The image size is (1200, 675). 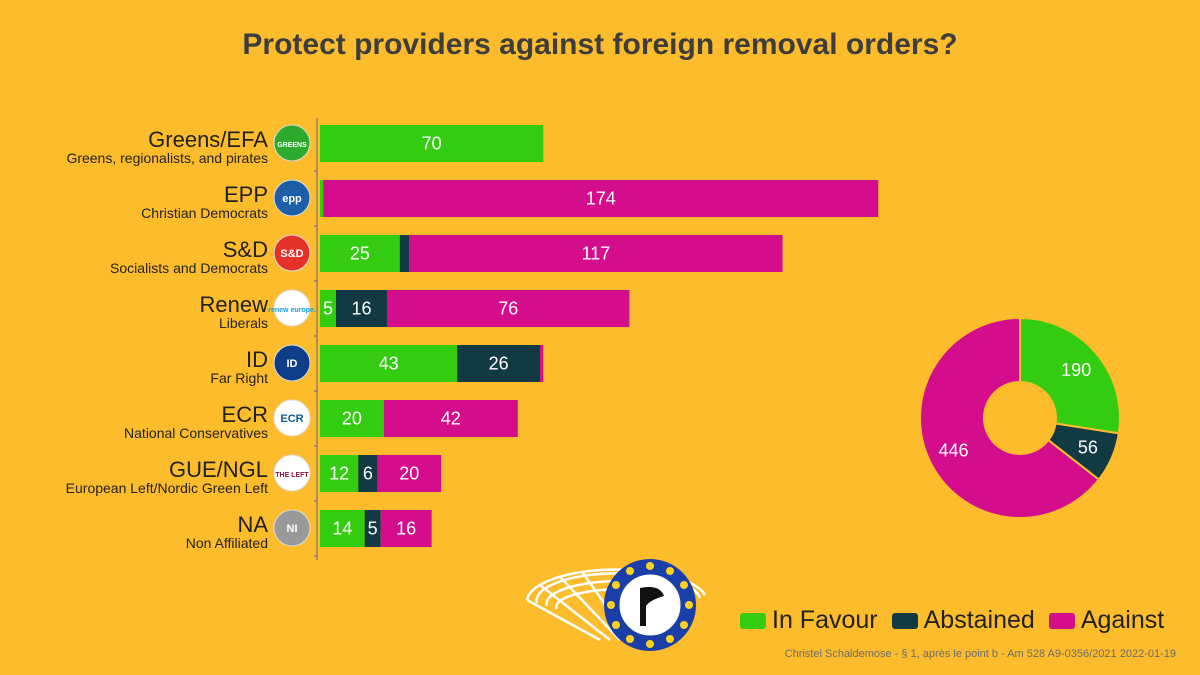 I want to click on category-description: Far Right, so click(x=239, y=378).